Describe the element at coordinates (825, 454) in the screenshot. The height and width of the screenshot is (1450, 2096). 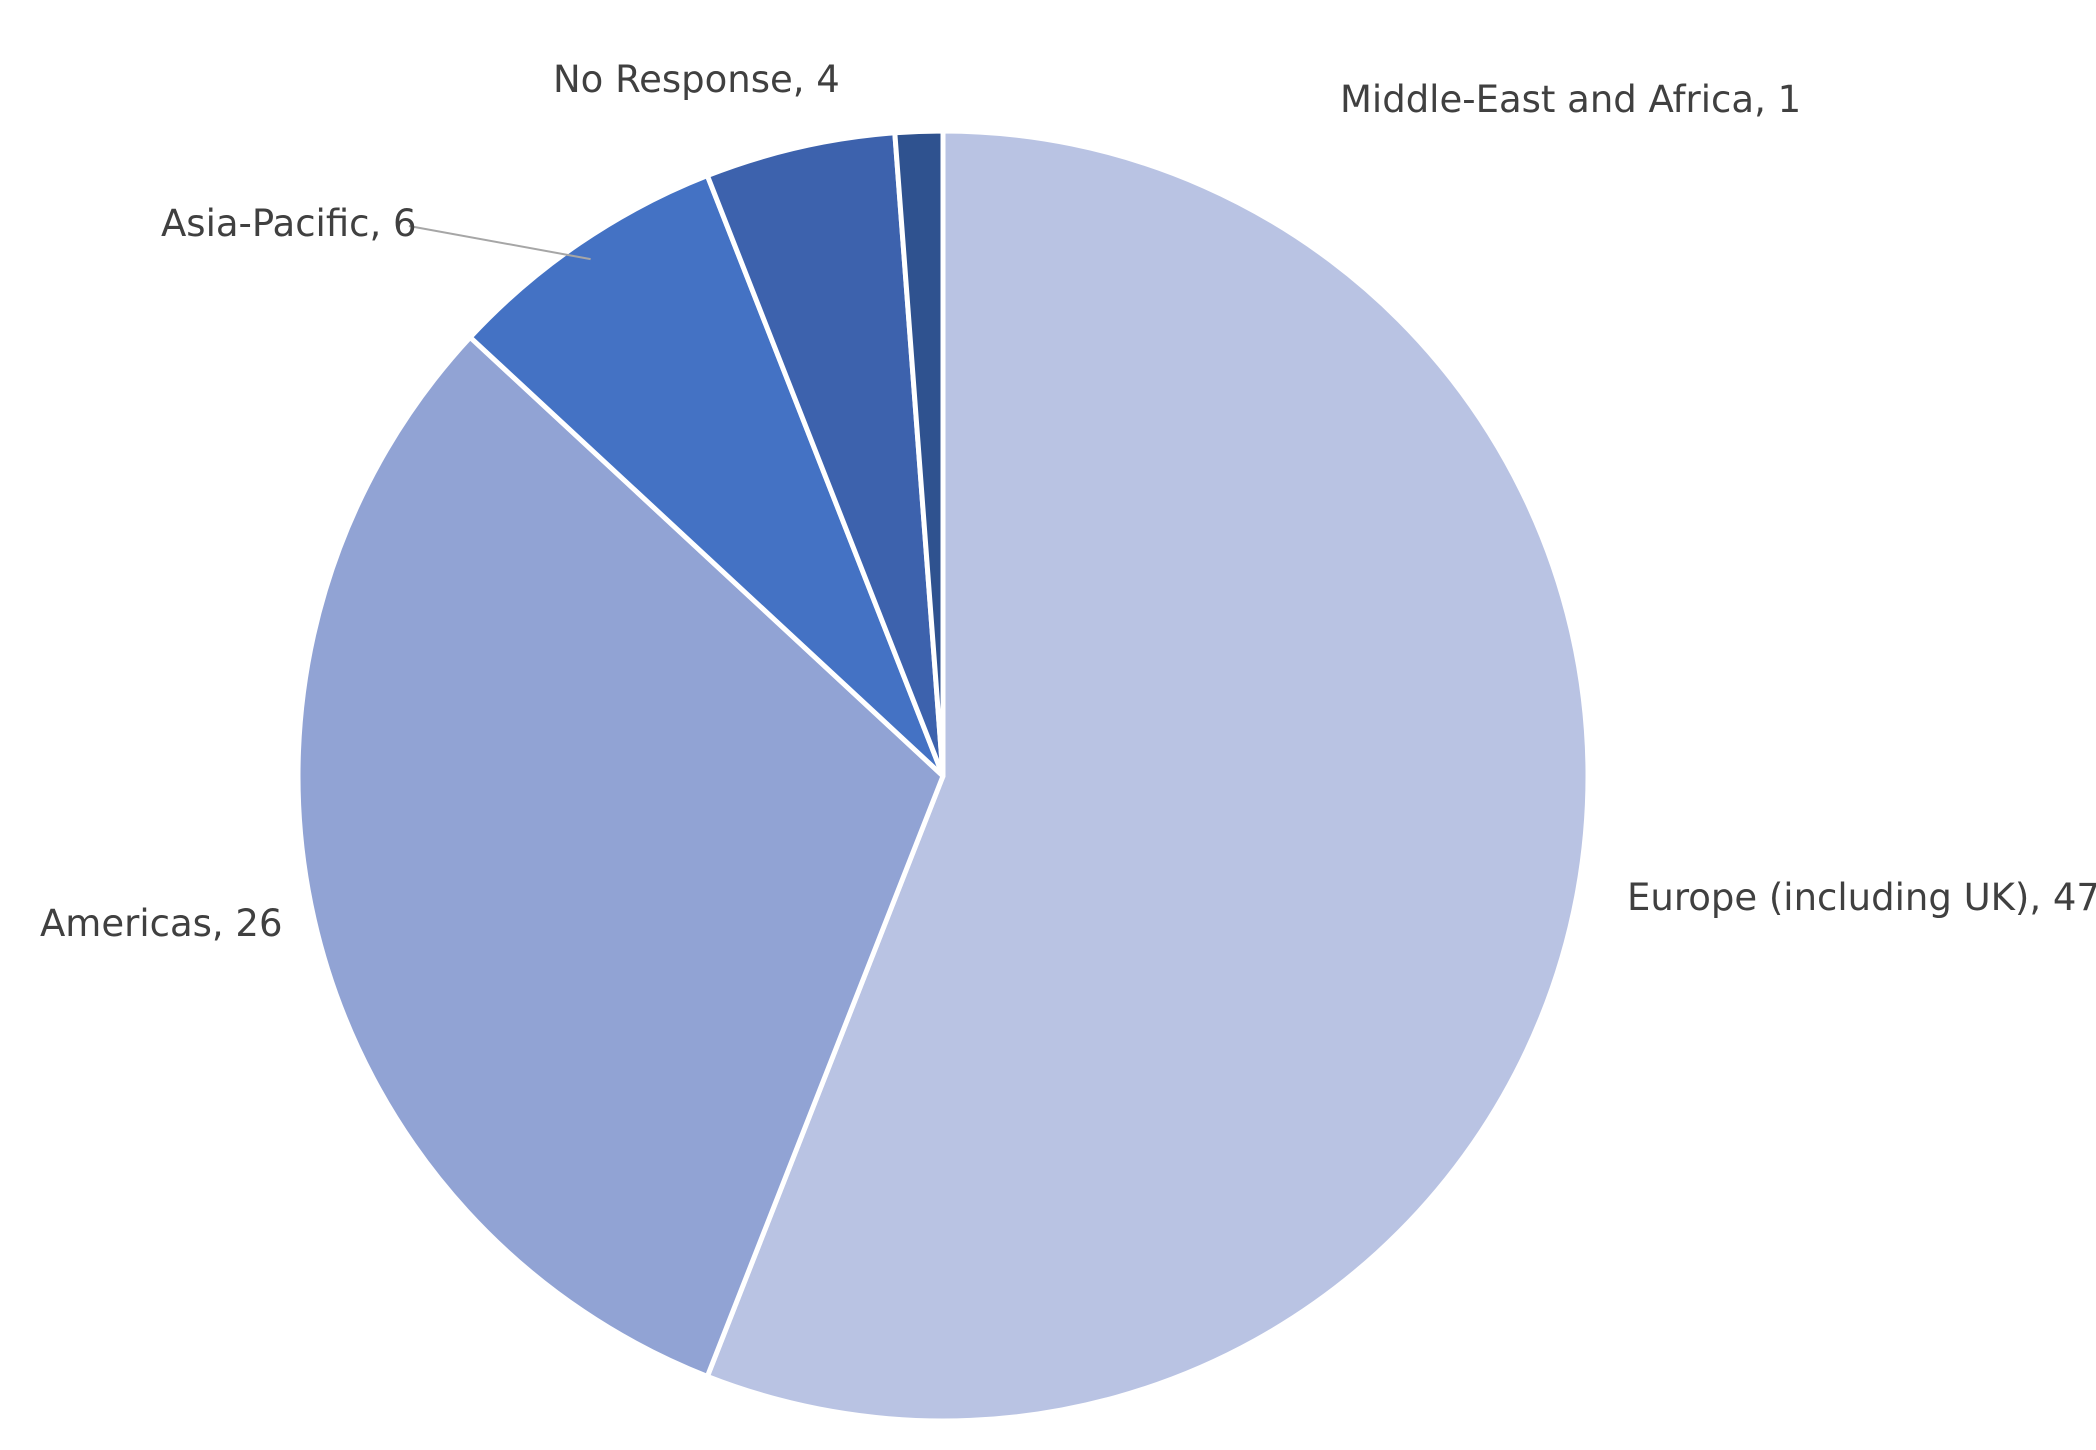
I see `pie-slice-no-response` at that location.